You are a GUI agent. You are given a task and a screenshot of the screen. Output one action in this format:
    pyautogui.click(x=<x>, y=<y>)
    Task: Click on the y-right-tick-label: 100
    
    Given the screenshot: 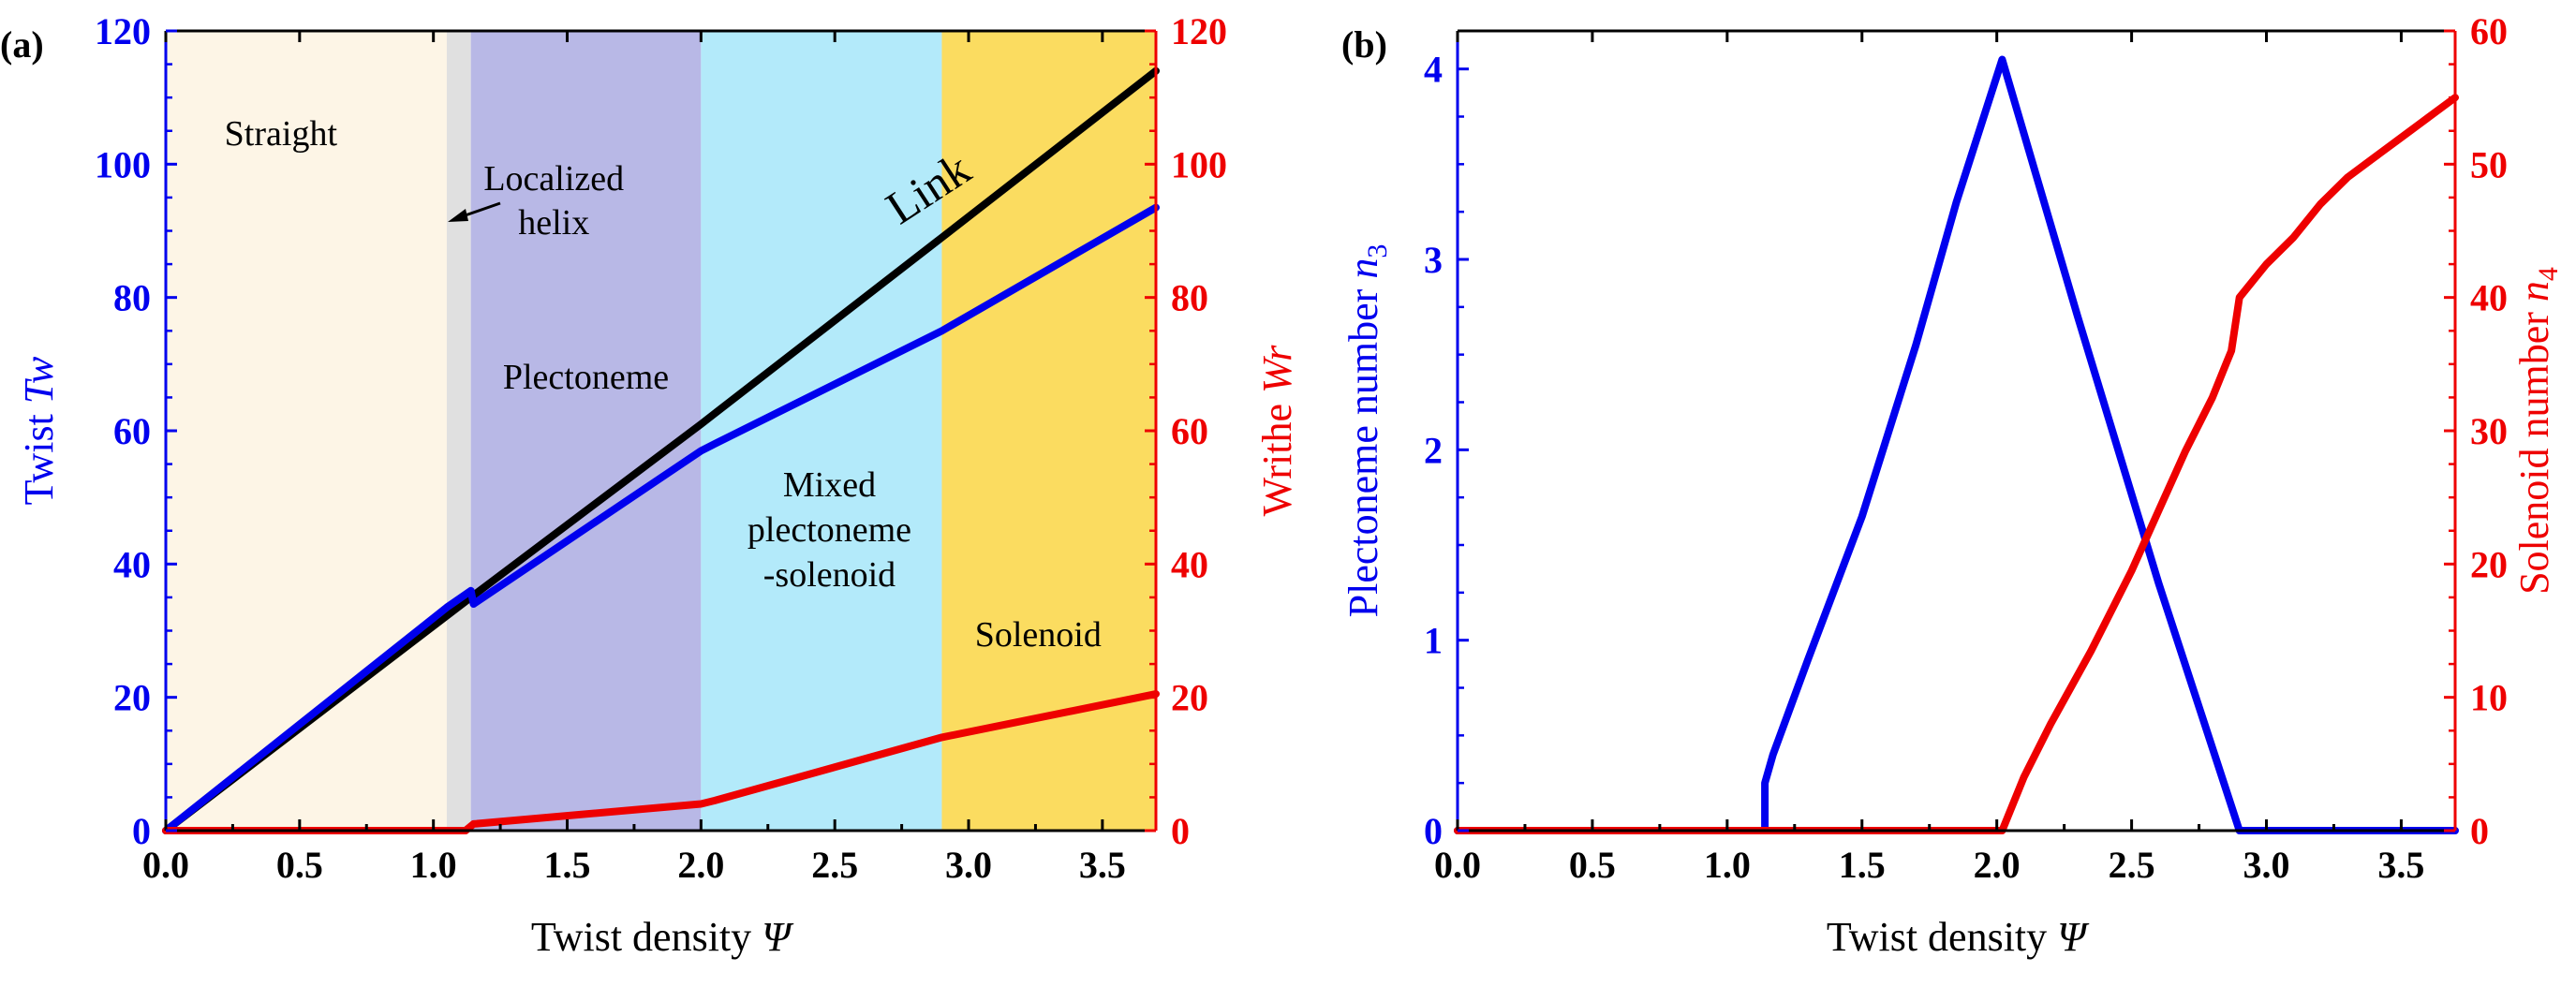 What is the action you would take?
    pyautogui.click(x=1199, y=164)
    